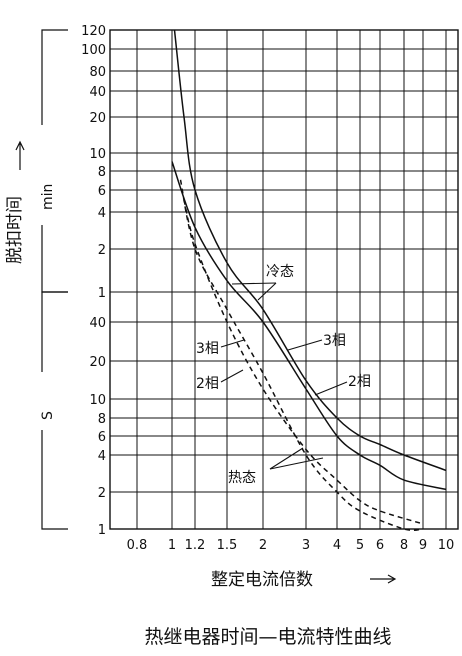 The width and height of the screenshot is (462, 656). I want to click on x-tick-label: 1, so click(172, 545).